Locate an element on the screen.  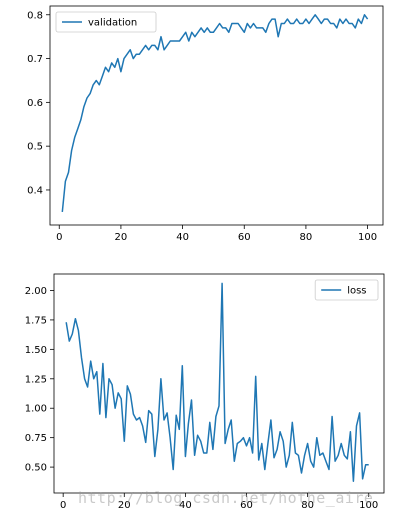
y-tick-label: 0.6 is located at coordinates (35, 103).